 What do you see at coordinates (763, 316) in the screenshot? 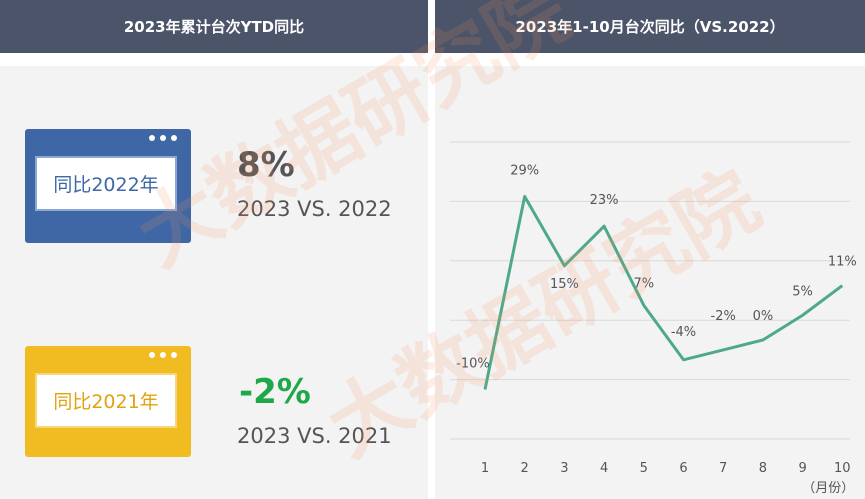
I see `data-label: 0%` at bounding box center [763, 316].